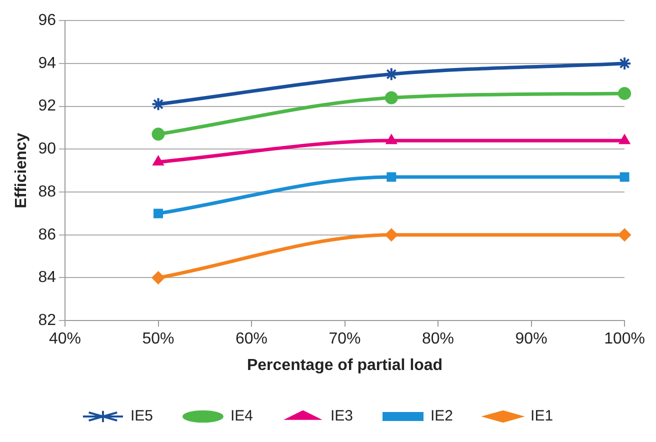 This screenshot has height=442, width=656. Describe the element at coordinates (344, 365) in the screenshot. I see `x-axis-title: Percentage of partial load` at that location.